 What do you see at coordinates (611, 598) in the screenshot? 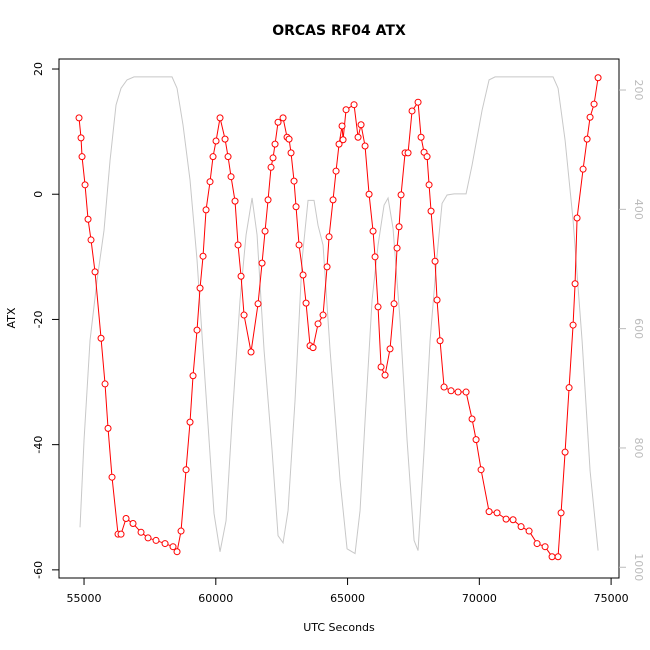
I see `x-tick-label: 75000` at bounding box center [611, 598].